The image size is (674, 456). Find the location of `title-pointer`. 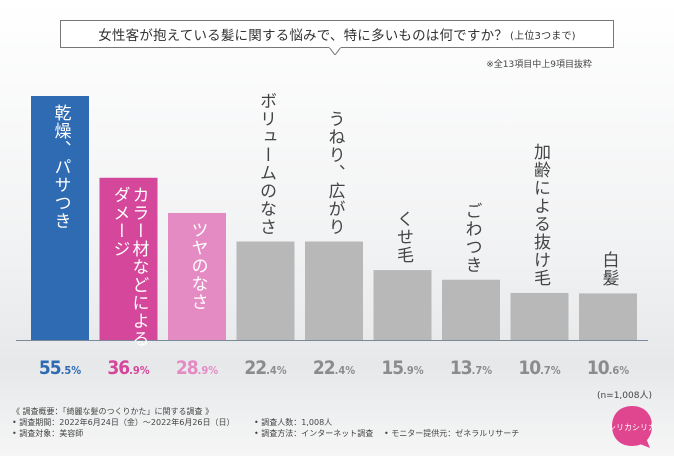

title-pointer is located at coordinates (335, 51).